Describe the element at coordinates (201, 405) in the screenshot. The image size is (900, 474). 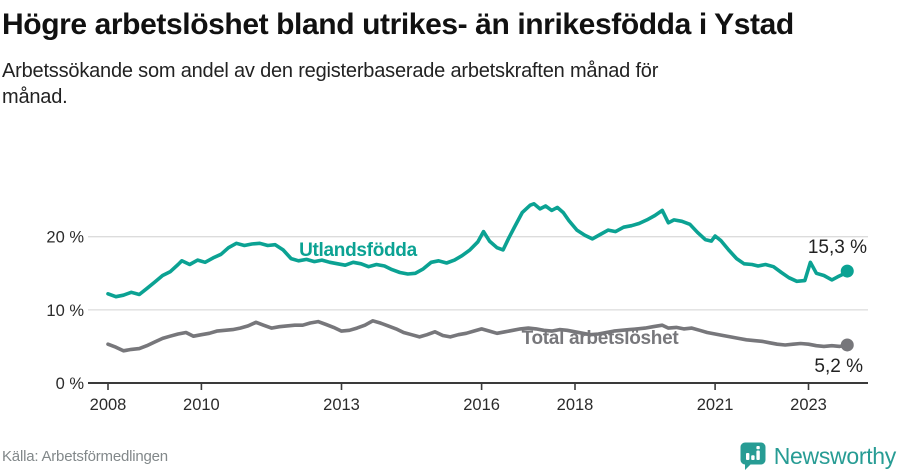
I see `x-axis-tick-label: 2010` at that location.